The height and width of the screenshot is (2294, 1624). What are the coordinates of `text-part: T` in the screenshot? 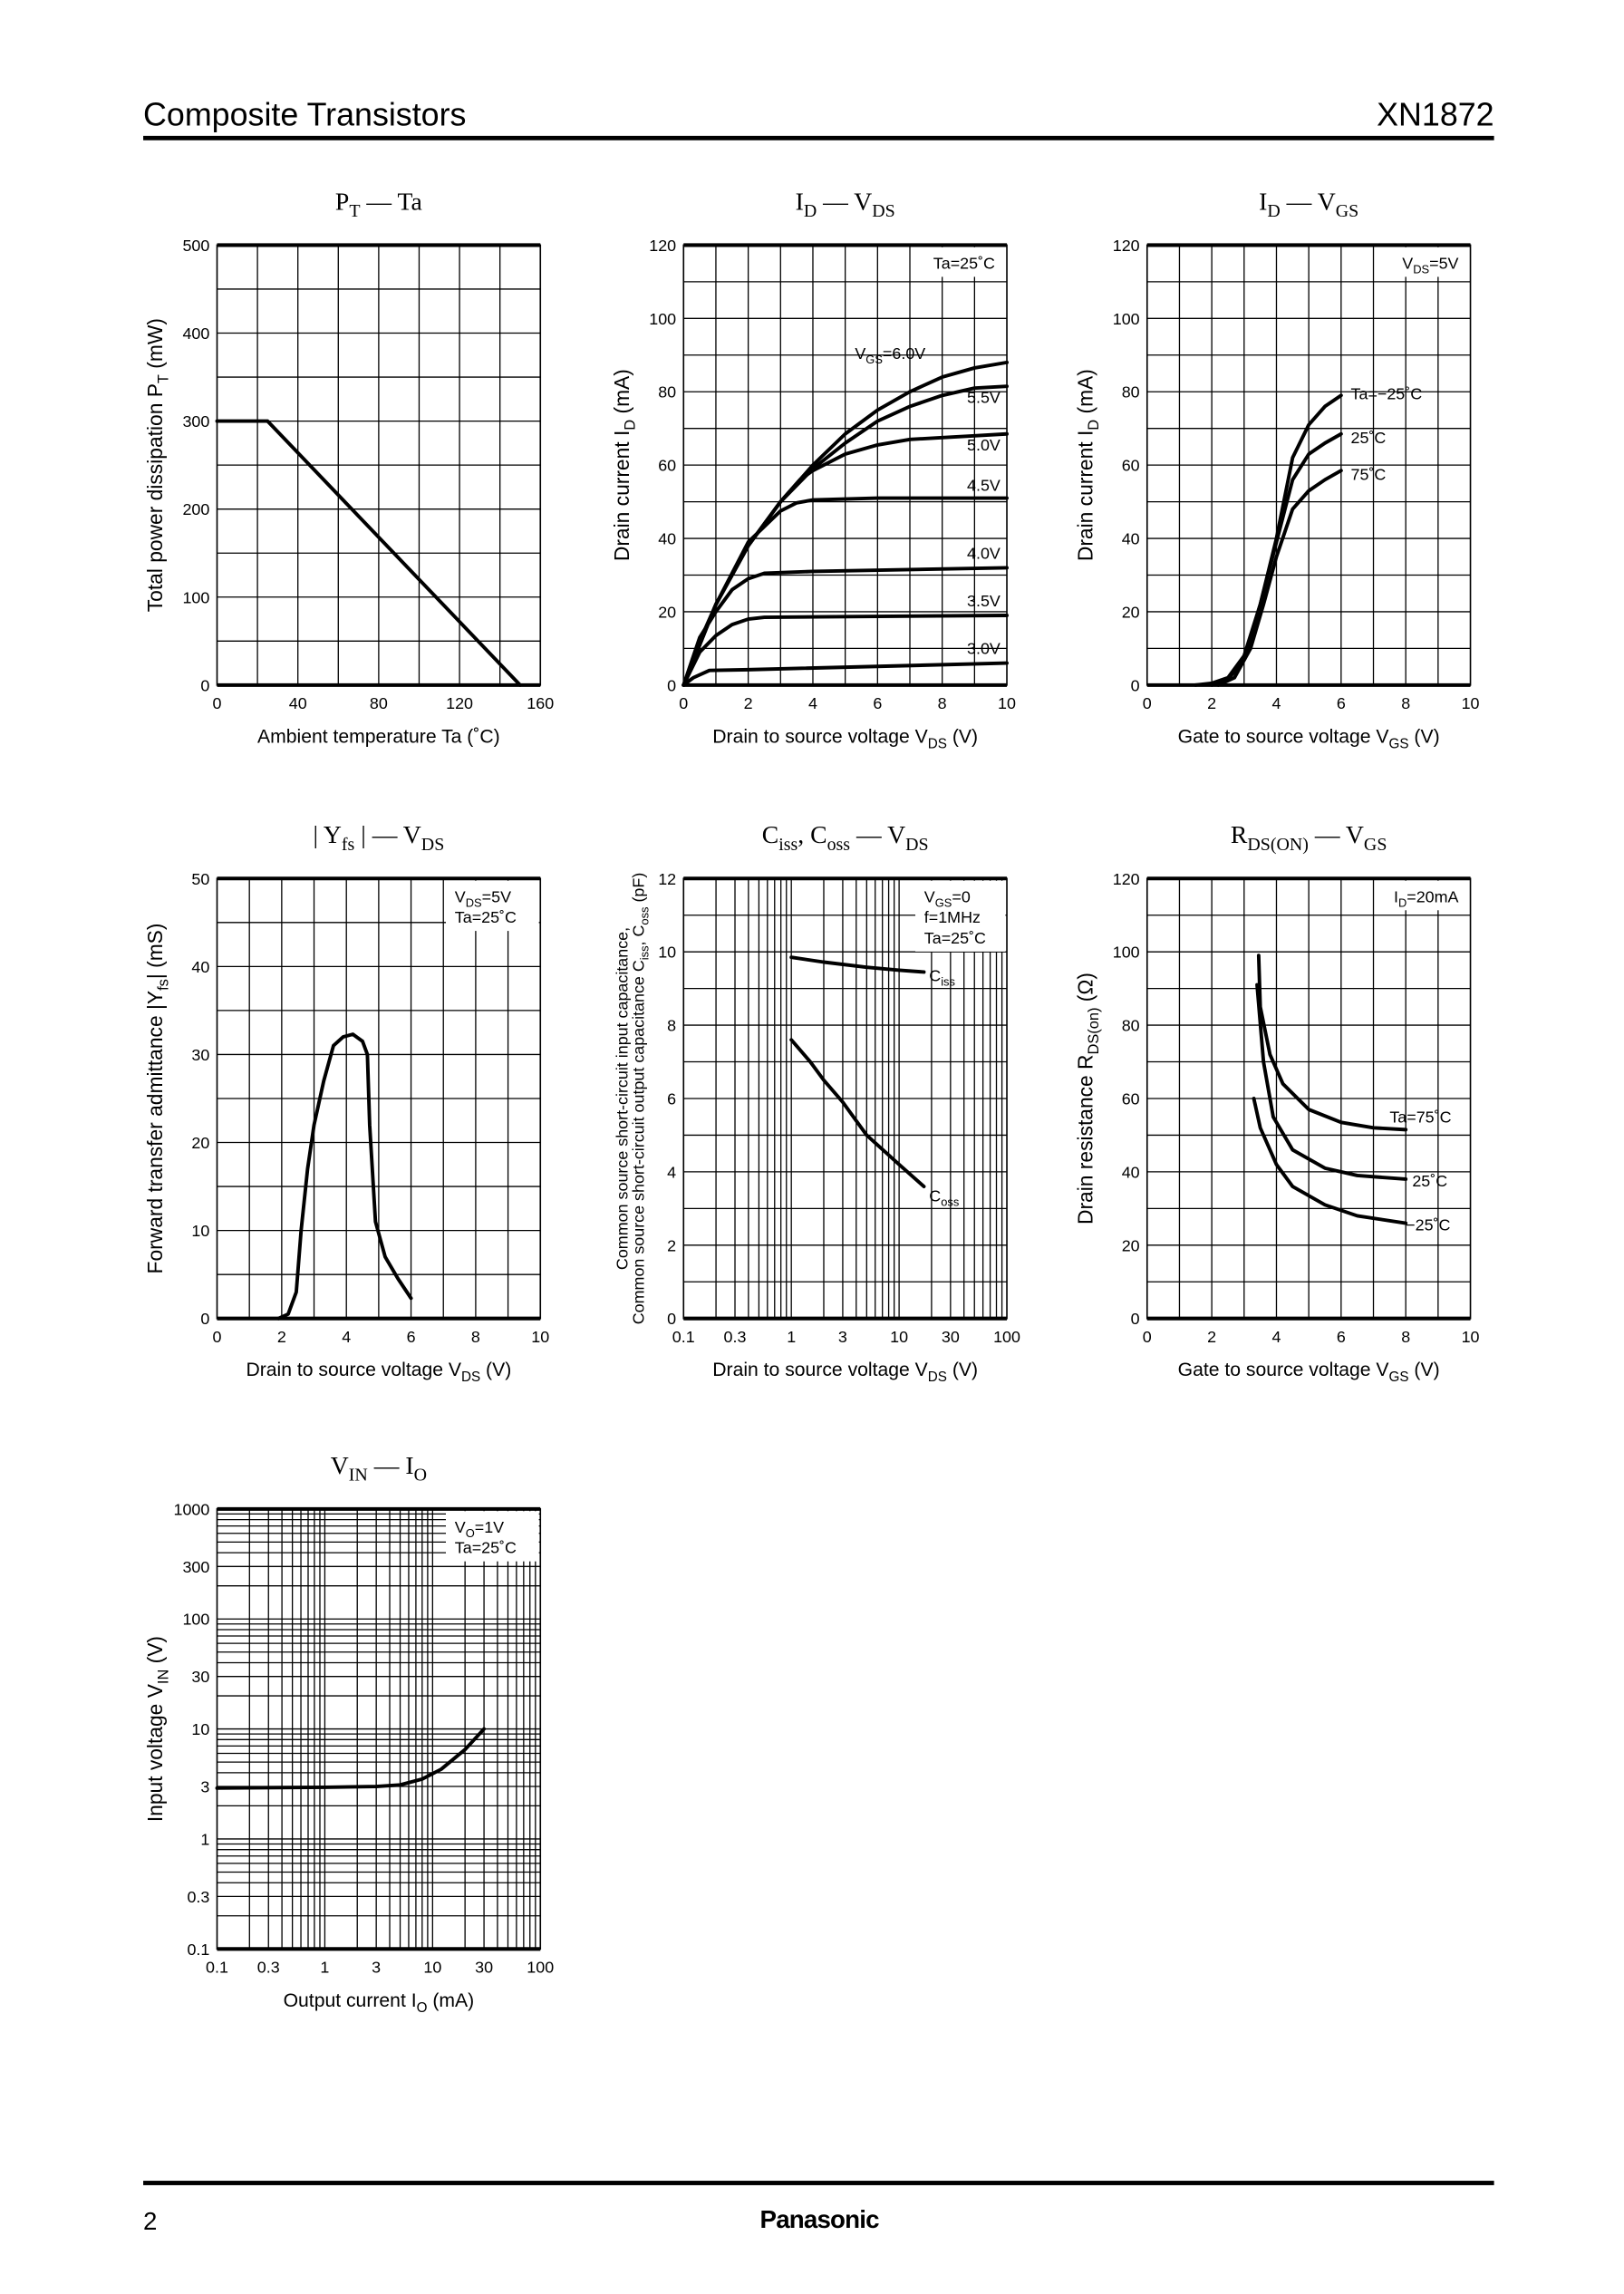 It's located at (354, 211).